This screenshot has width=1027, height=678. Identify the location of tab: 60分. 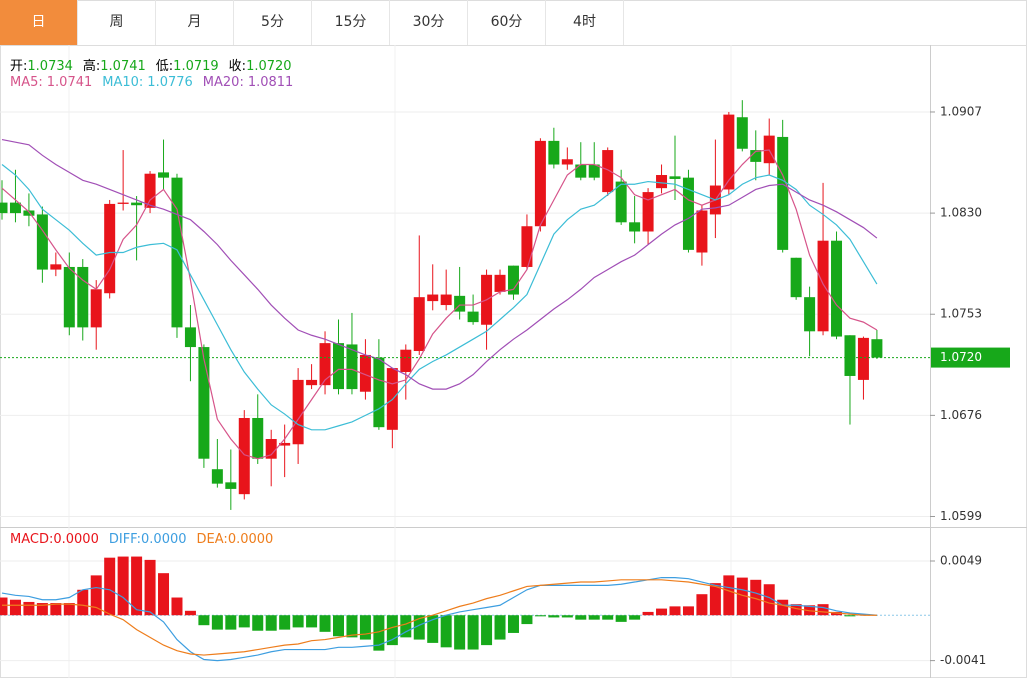
(507, 22).